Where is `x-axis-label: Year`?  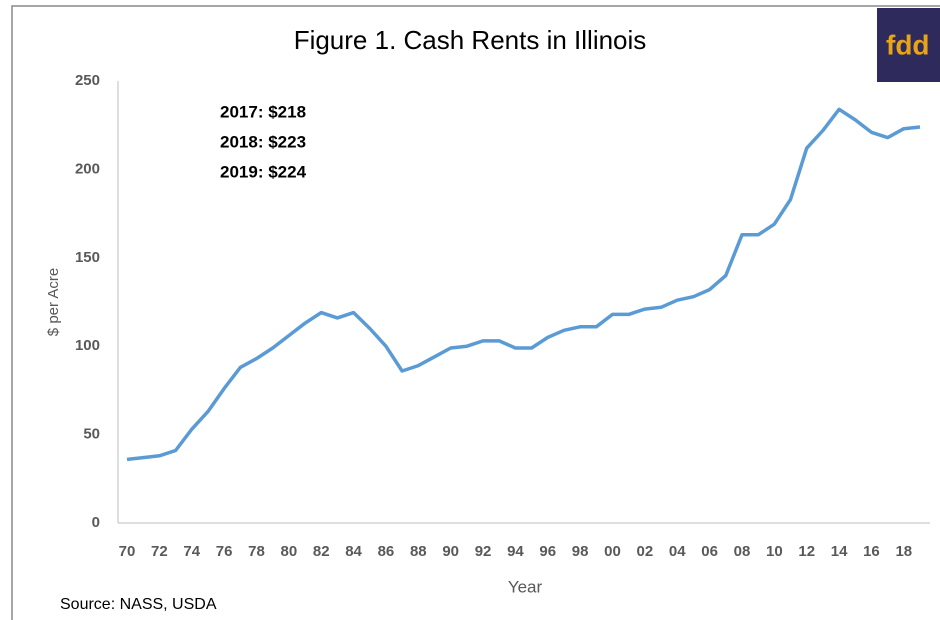 x-axis-label: Year is located at coordinates (525, 586).